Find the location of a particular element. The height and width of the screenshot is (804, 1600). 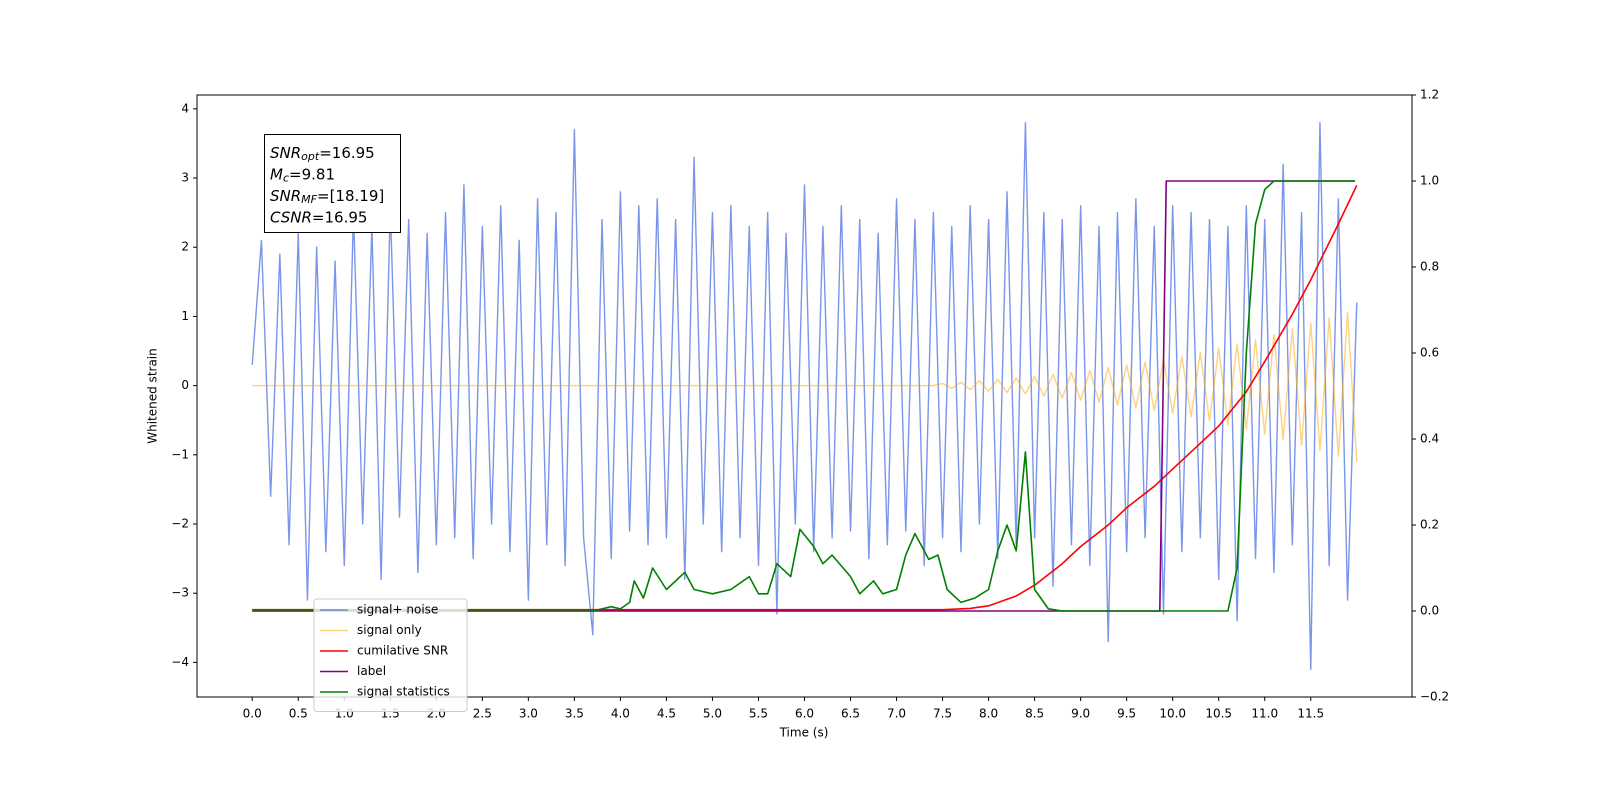

legend-label: signal+ noise is located at coordinates (397, 610).